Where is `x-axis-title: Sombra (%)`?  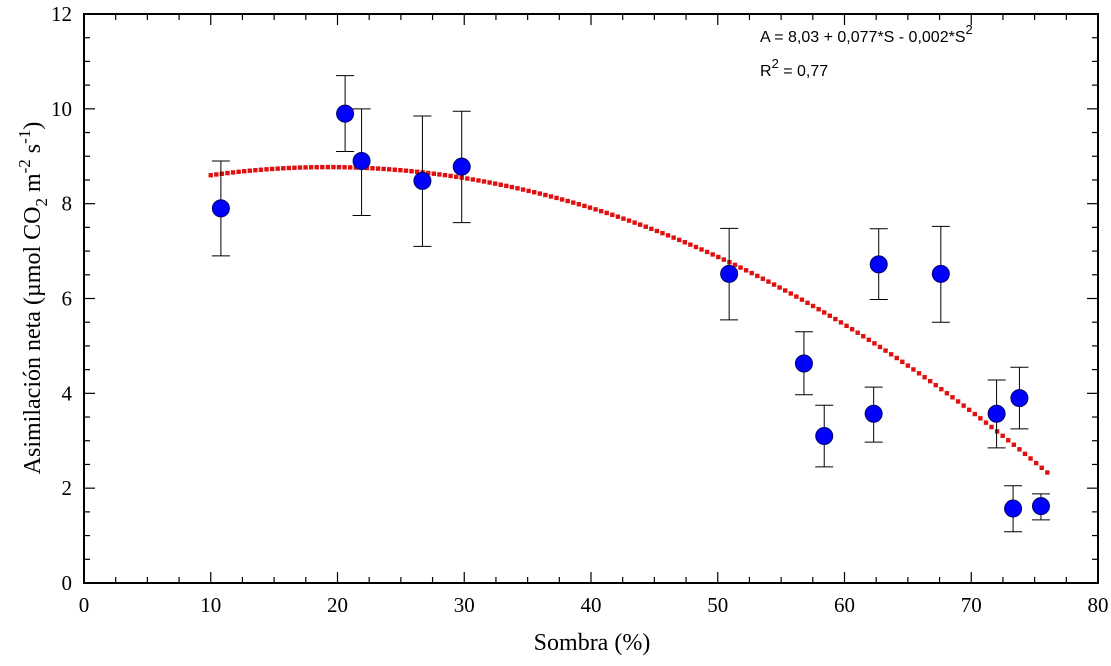 x-axis-title: Sombra (%) is located at coordinates (592, 643).